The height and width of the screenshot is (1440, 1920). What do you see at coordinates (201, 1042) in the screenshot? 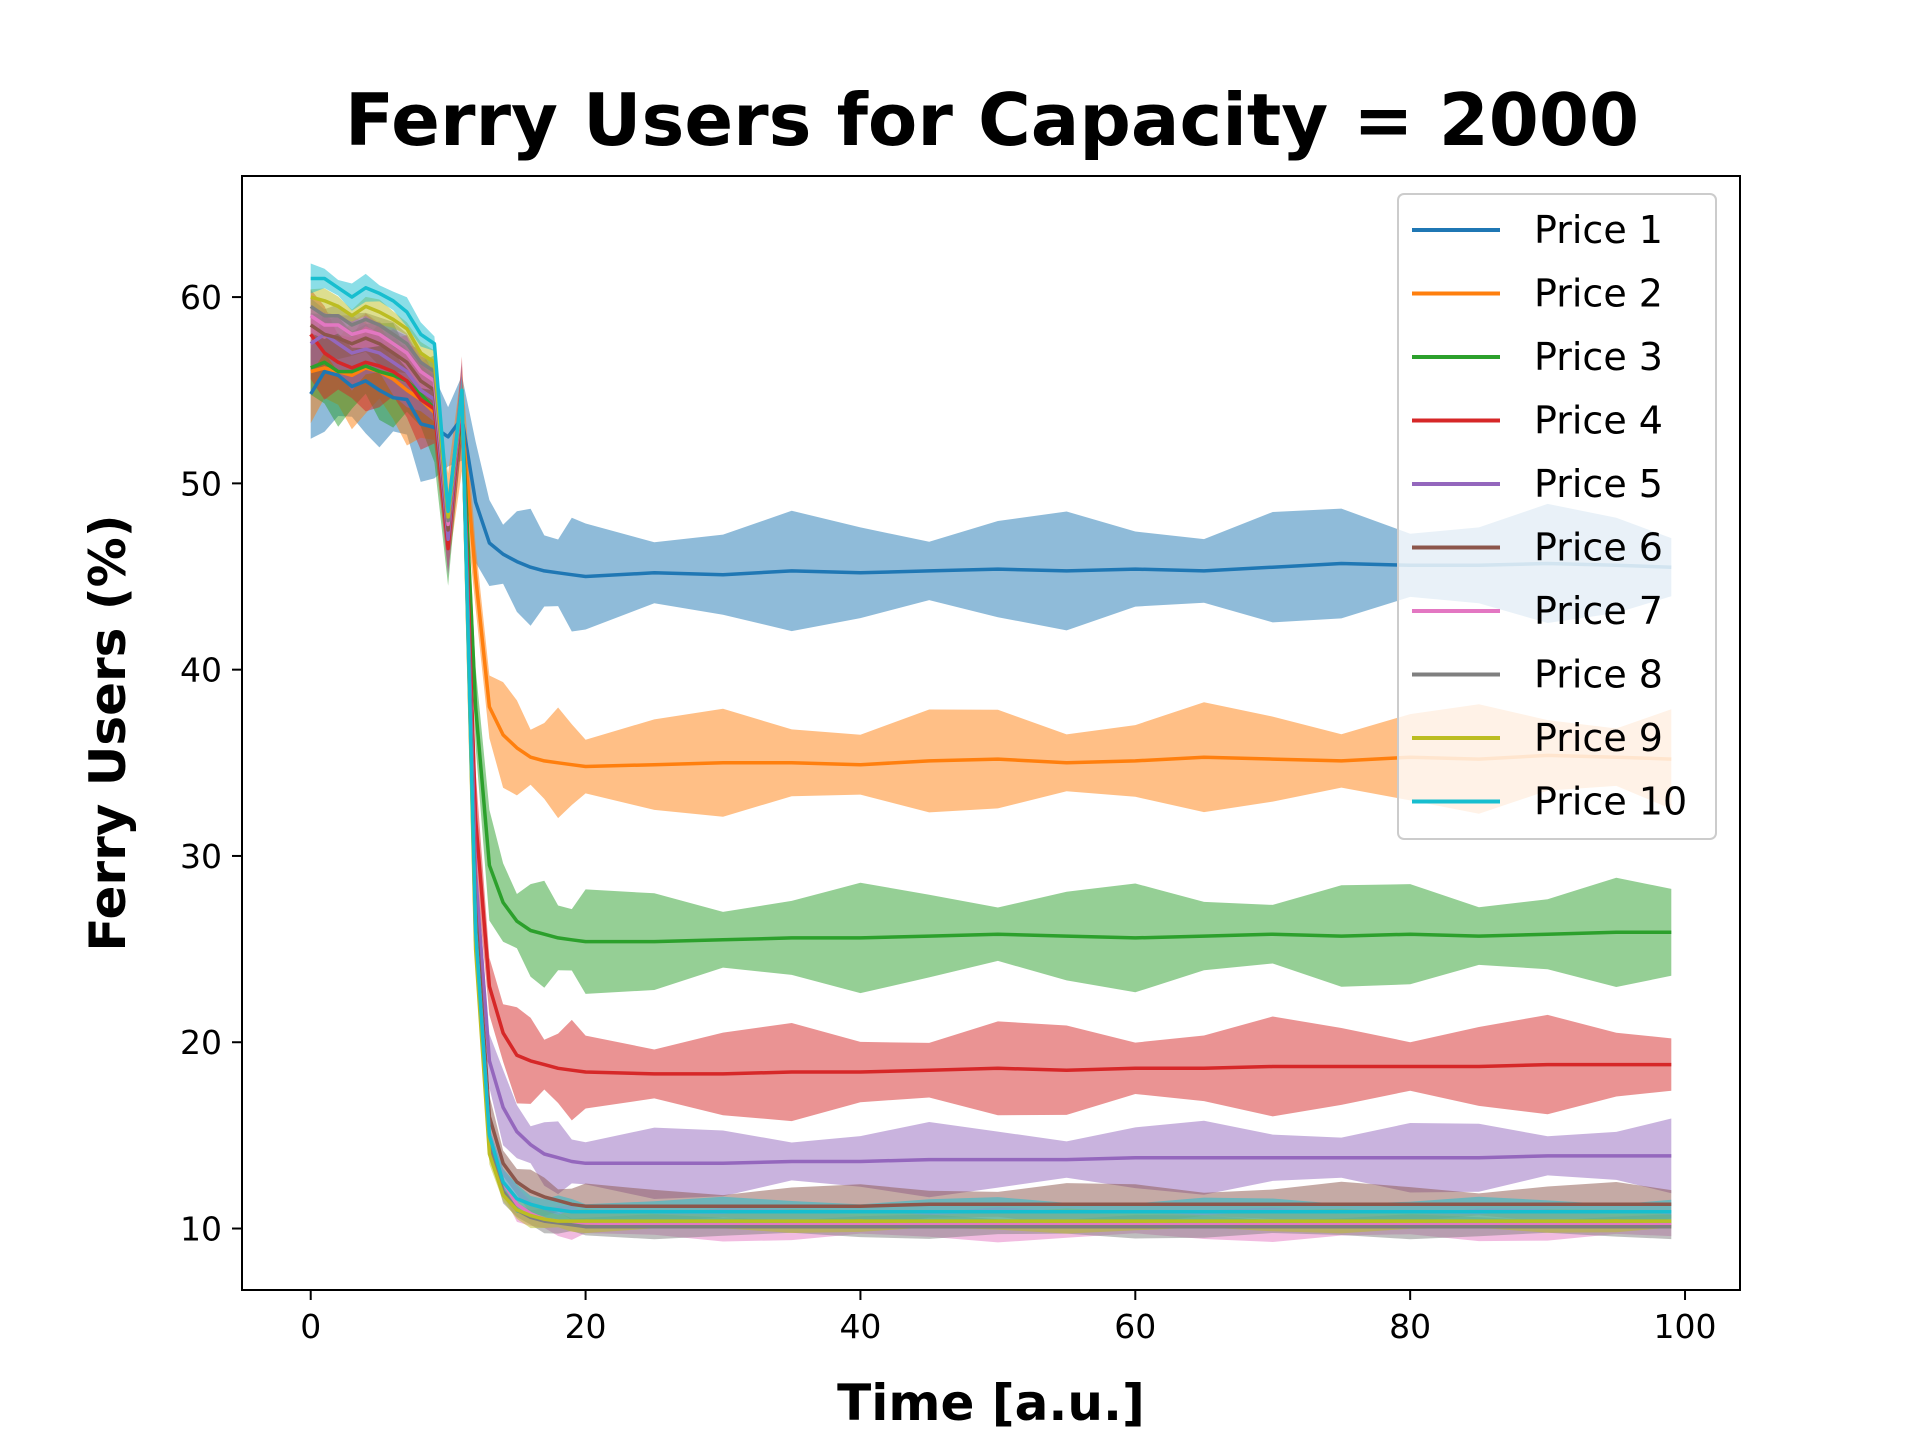
I see `y-tick-label: 20` at bounding box center [201, 1042].